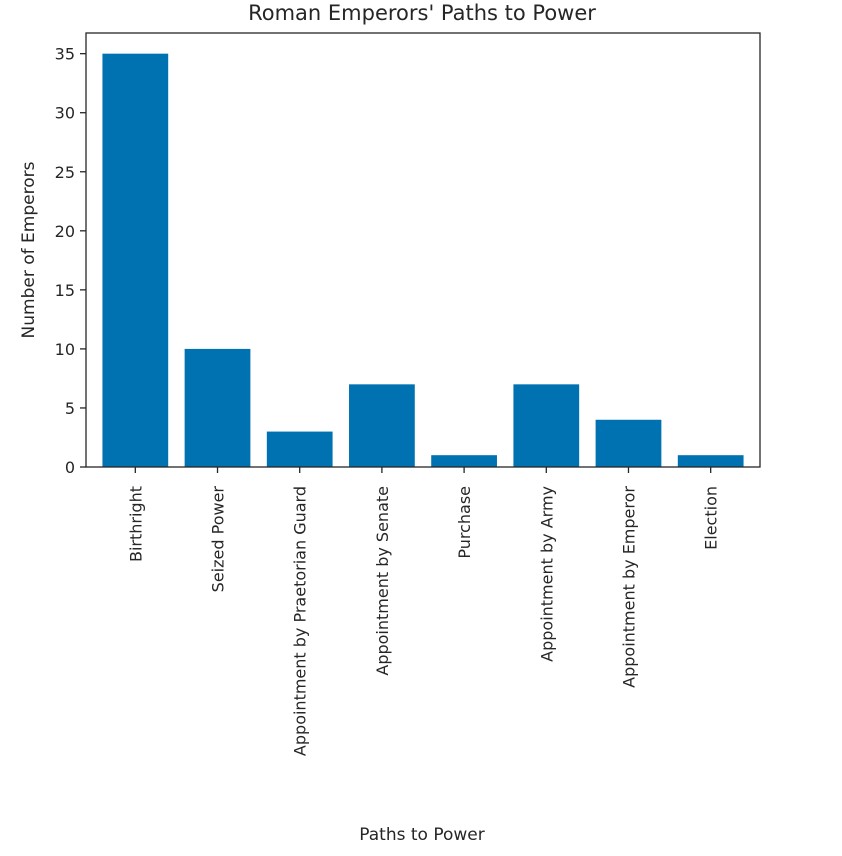 The width and height of the screenshot is (842, 856). I want to click on y-tick-label: 30, so click(65, 113).